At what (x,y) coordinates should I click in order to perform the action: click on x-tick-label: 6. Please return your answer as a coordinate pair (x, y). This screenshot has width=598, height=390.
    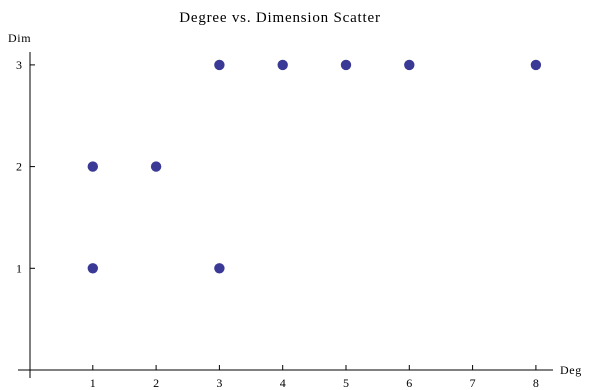
    Looking at the image, I should click on (409, 383).